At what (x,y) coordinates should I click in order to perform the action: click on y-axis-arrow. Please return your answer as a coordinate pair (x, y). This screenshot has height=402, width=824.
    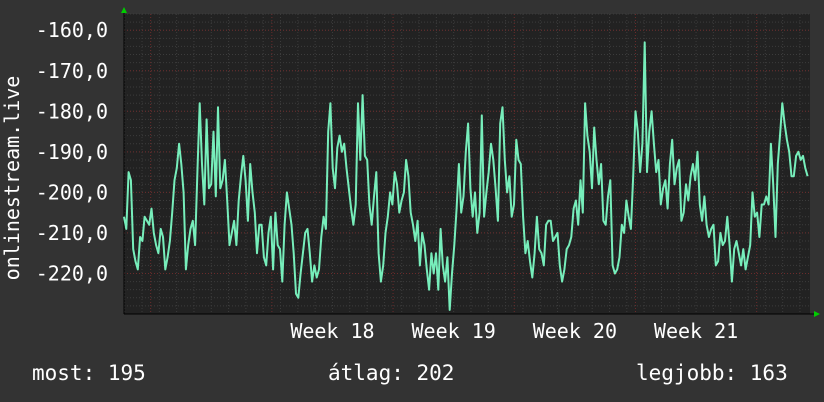
    Looking at the image, I should click on (124, 10).